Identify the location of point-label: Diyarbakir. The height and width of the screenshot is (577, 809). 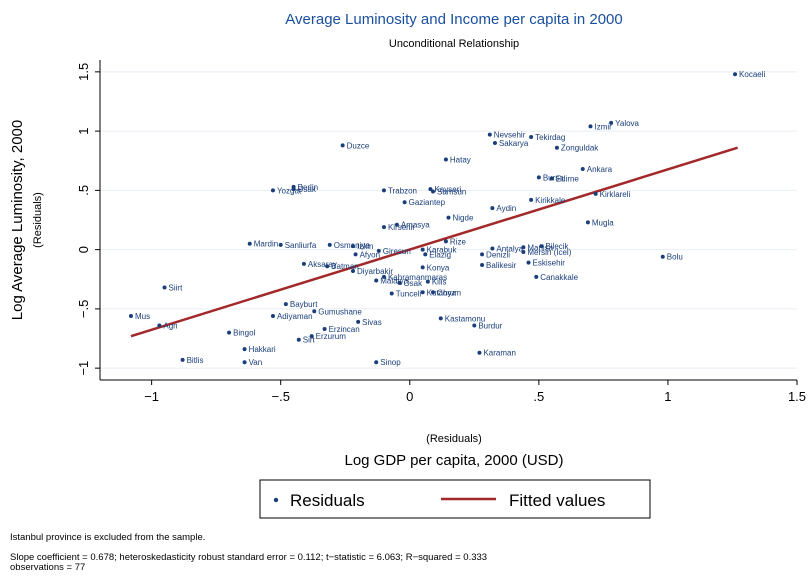
(375, 271).